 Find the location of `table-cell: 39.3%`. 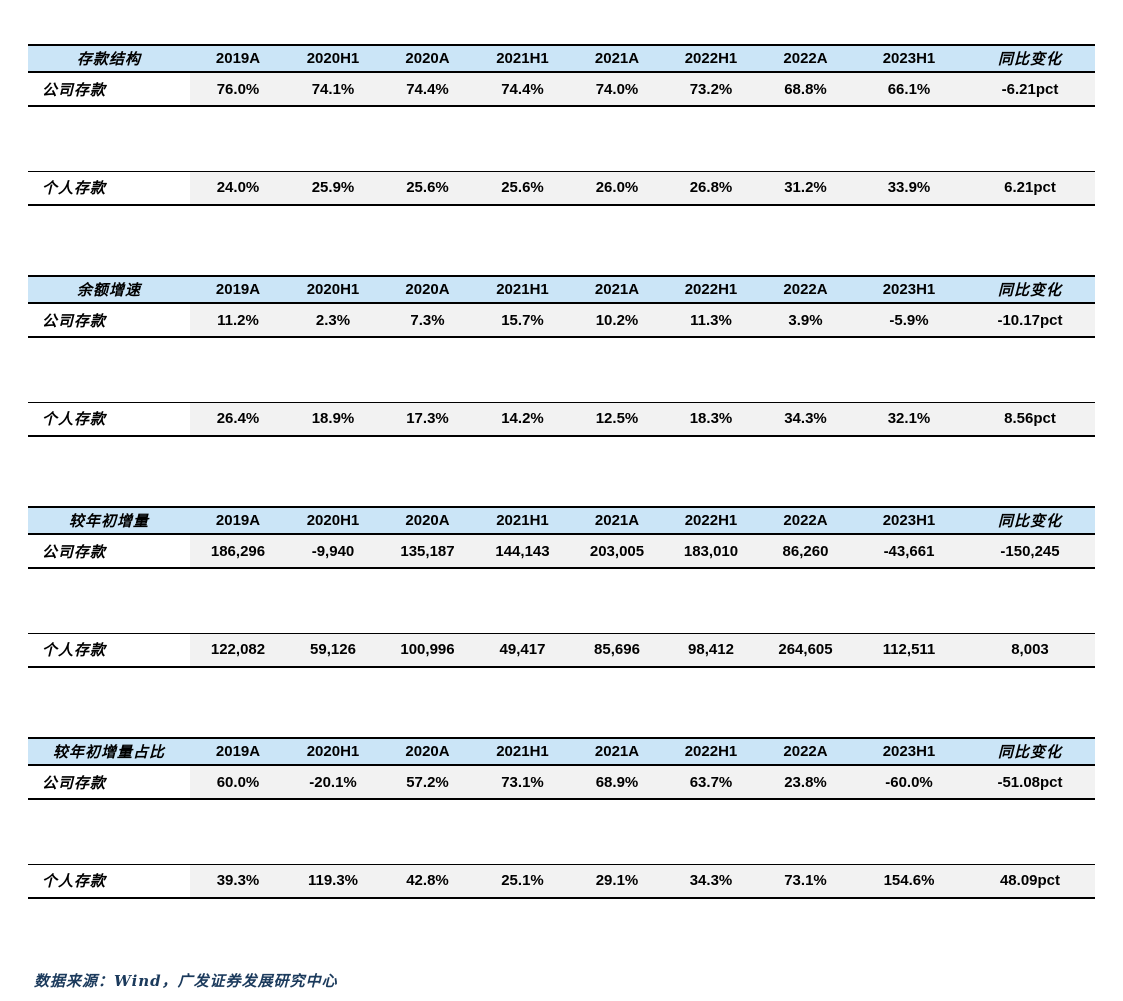

table-cell: 39.3% is located at coordinates (238, 881).